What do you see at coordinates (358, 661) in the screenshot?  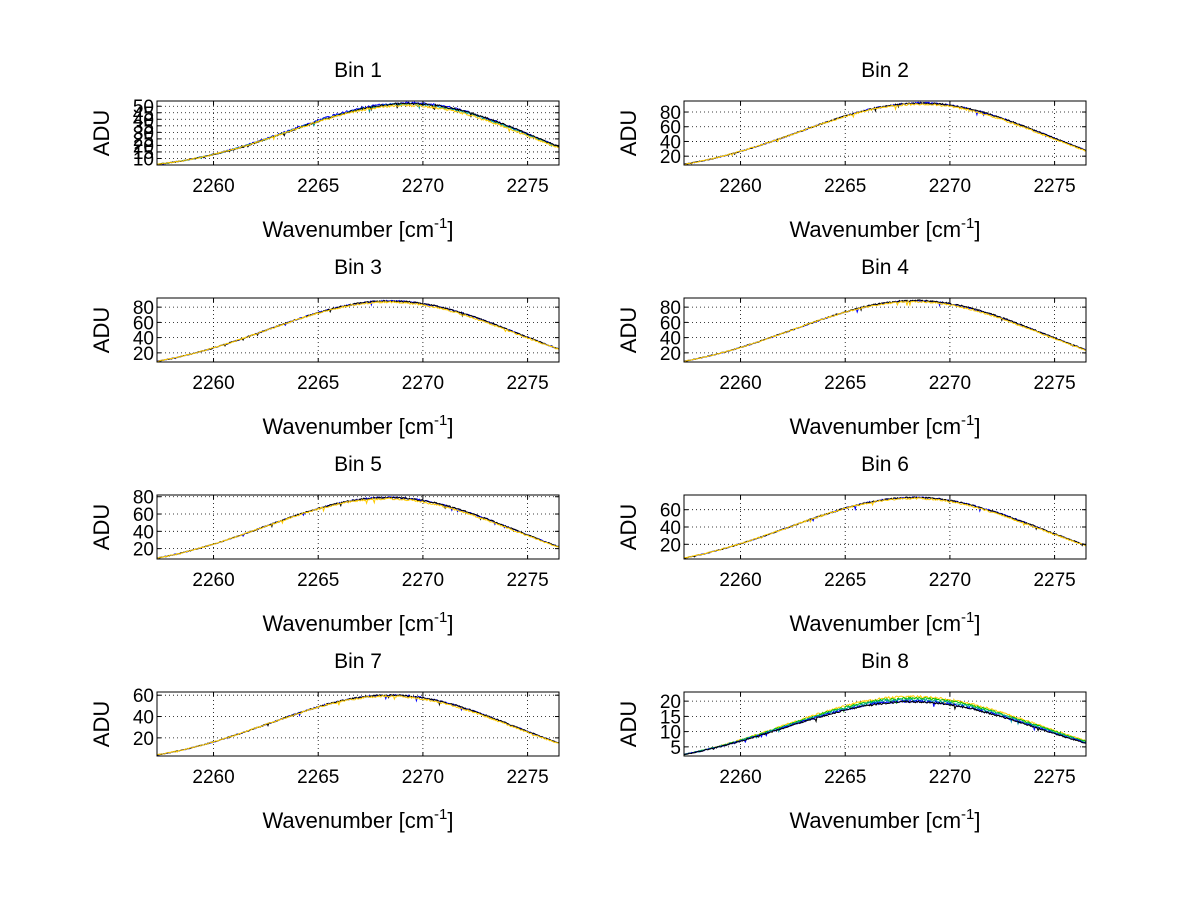 I see `subplot-title: Bin 7` at bounding box center [358, 661].